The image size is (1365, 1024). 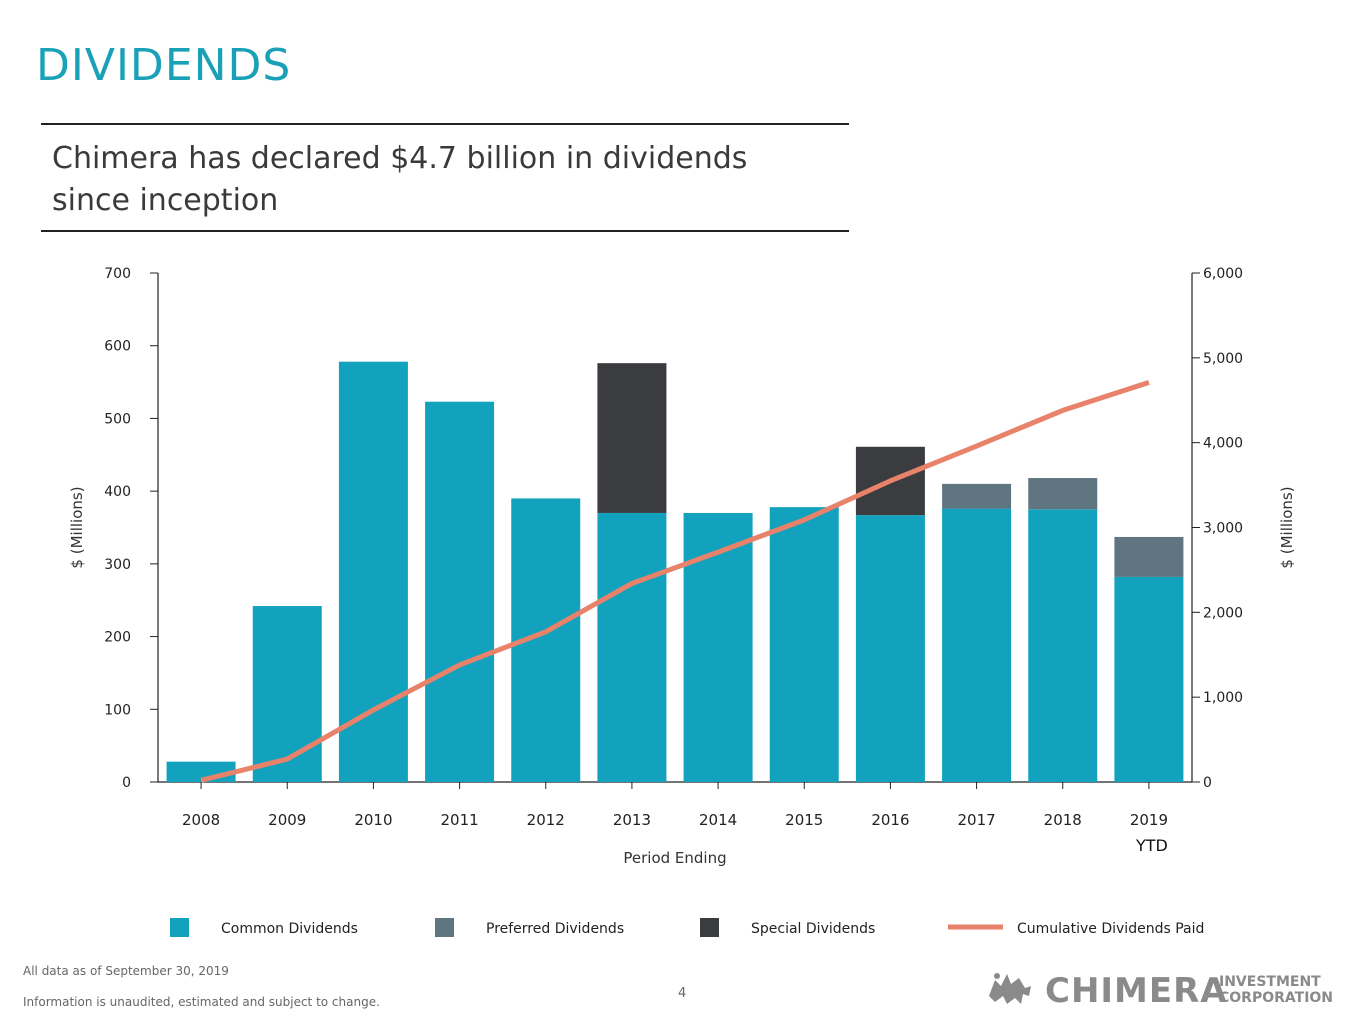 What do you see at coordinates (1223, 613) in the screenshot?
I see `right-tick-label: 2,000` at bounding box center [1223, 613].